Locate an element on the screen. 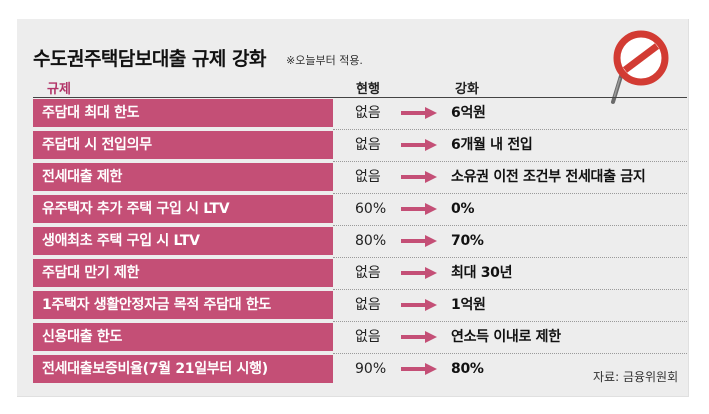 The height and width of the screenshot is (414, 709). row-current: 90% is located at coordinates (371, 369).